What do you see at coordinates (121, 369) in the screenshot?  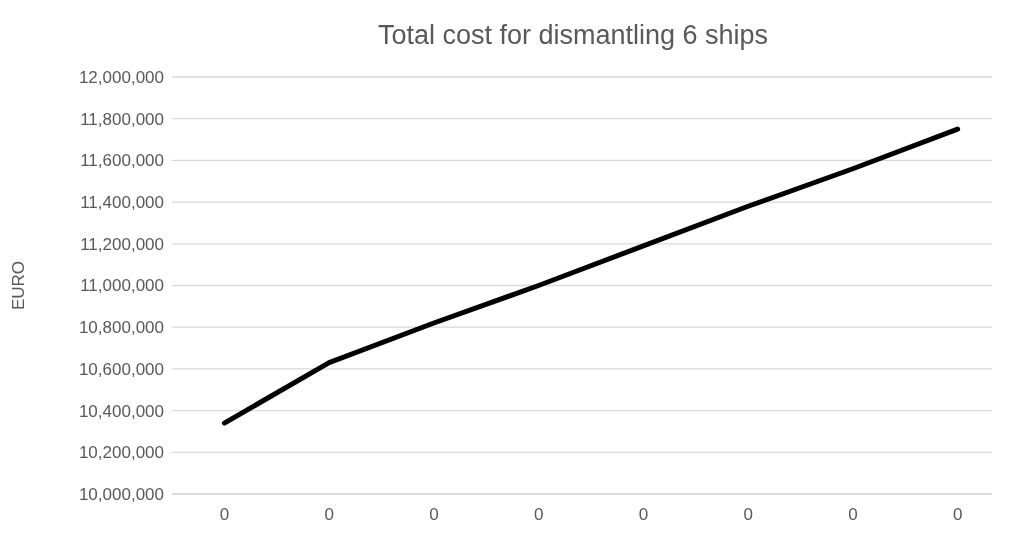 I see `y-tick-label: 10,600,000` at bounding box center [121, 369].